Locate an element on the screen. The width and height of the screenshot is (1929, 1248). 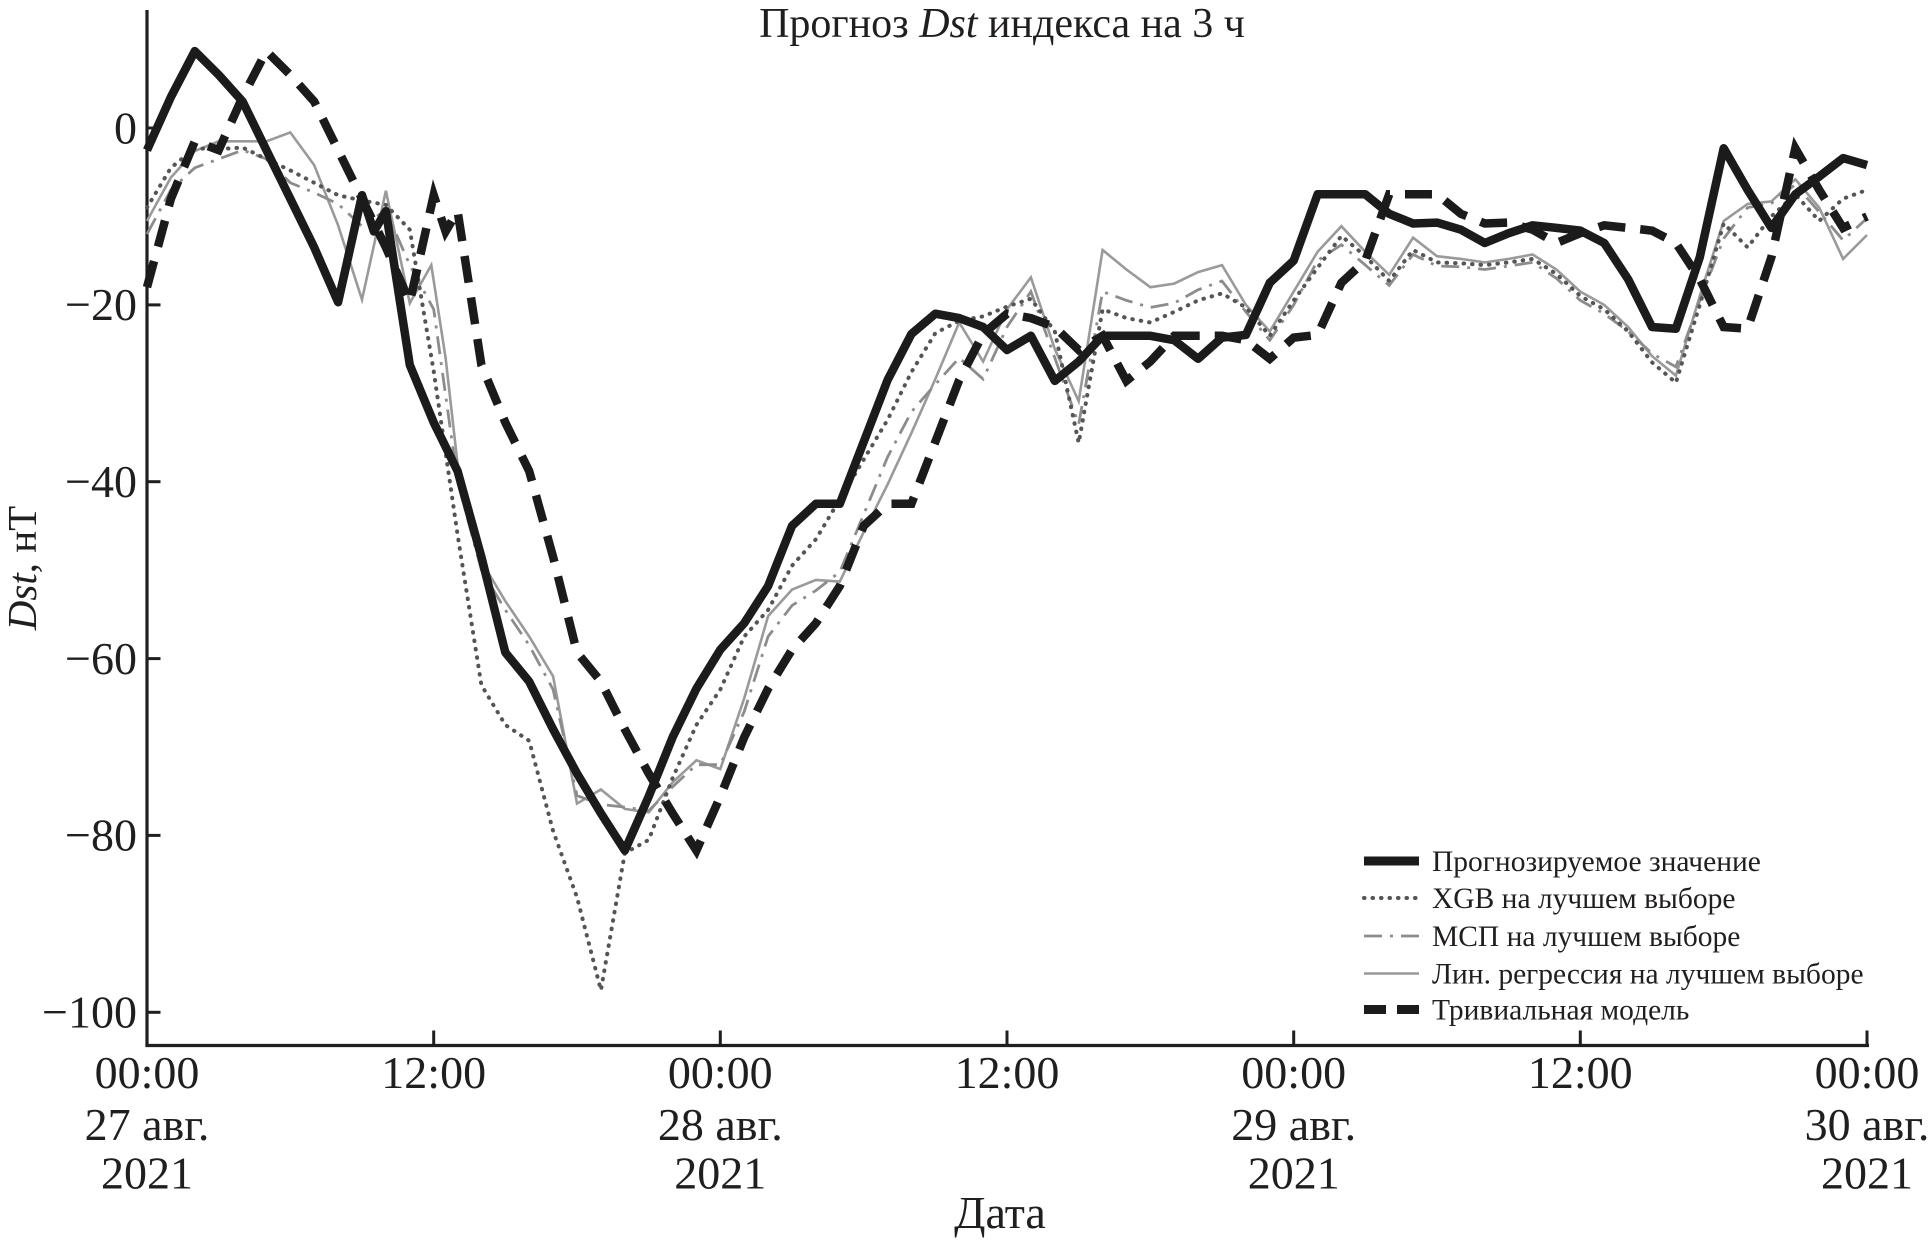
svg-text: 27 авг. is located at coordinates (147, 1124).